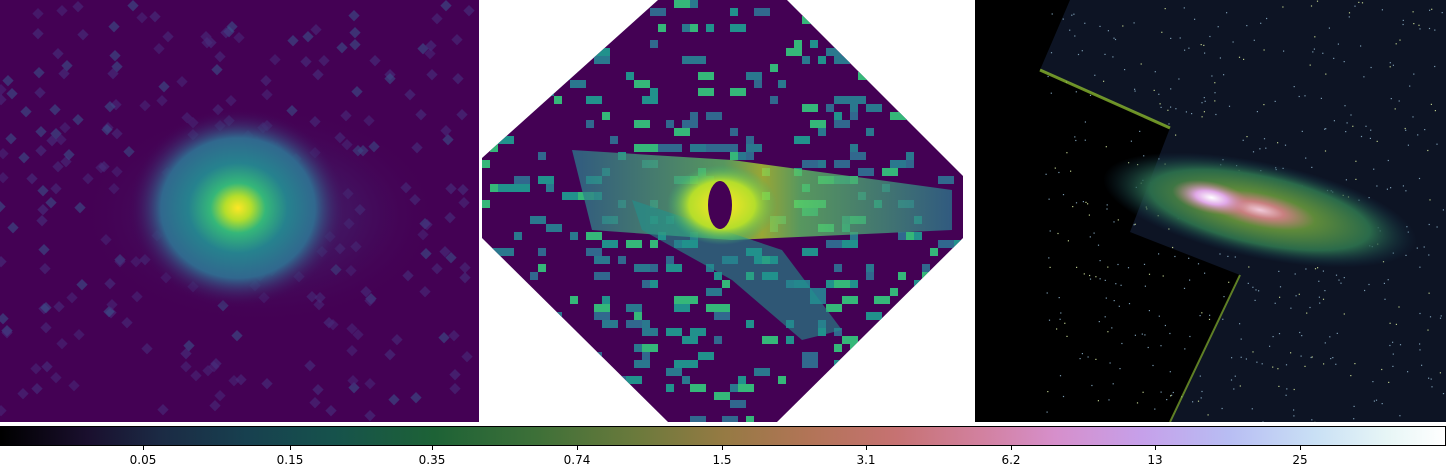 The width and height of the screenshot is (1446, 470). What do you see at coordinates (432, 460) in the screenshot?
I see `colorbar-tick-label: 0.35` at bounding box center [432, 460].